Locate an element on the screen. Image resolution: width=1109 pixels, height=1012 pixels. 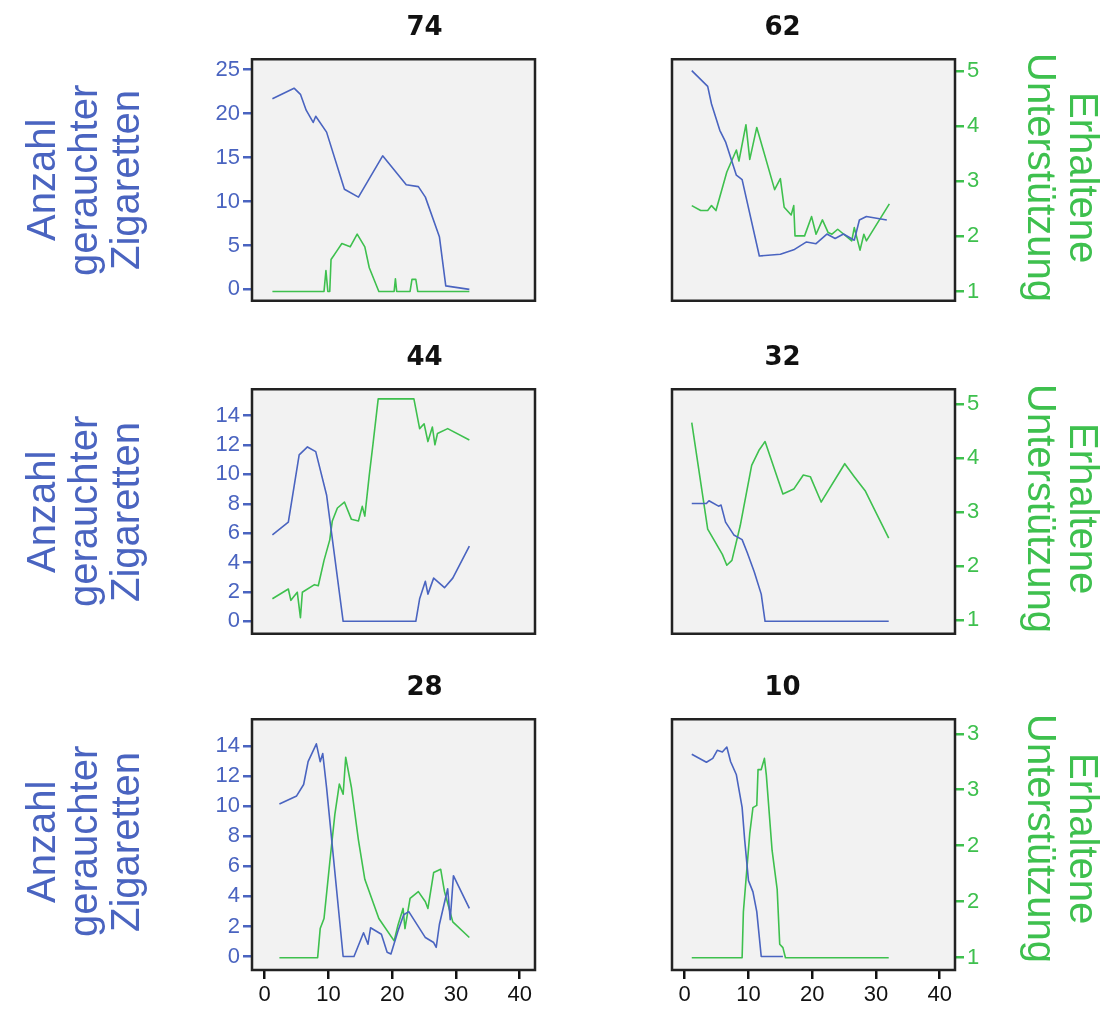
chart-title: 62 is located at coordinates (782, 26).